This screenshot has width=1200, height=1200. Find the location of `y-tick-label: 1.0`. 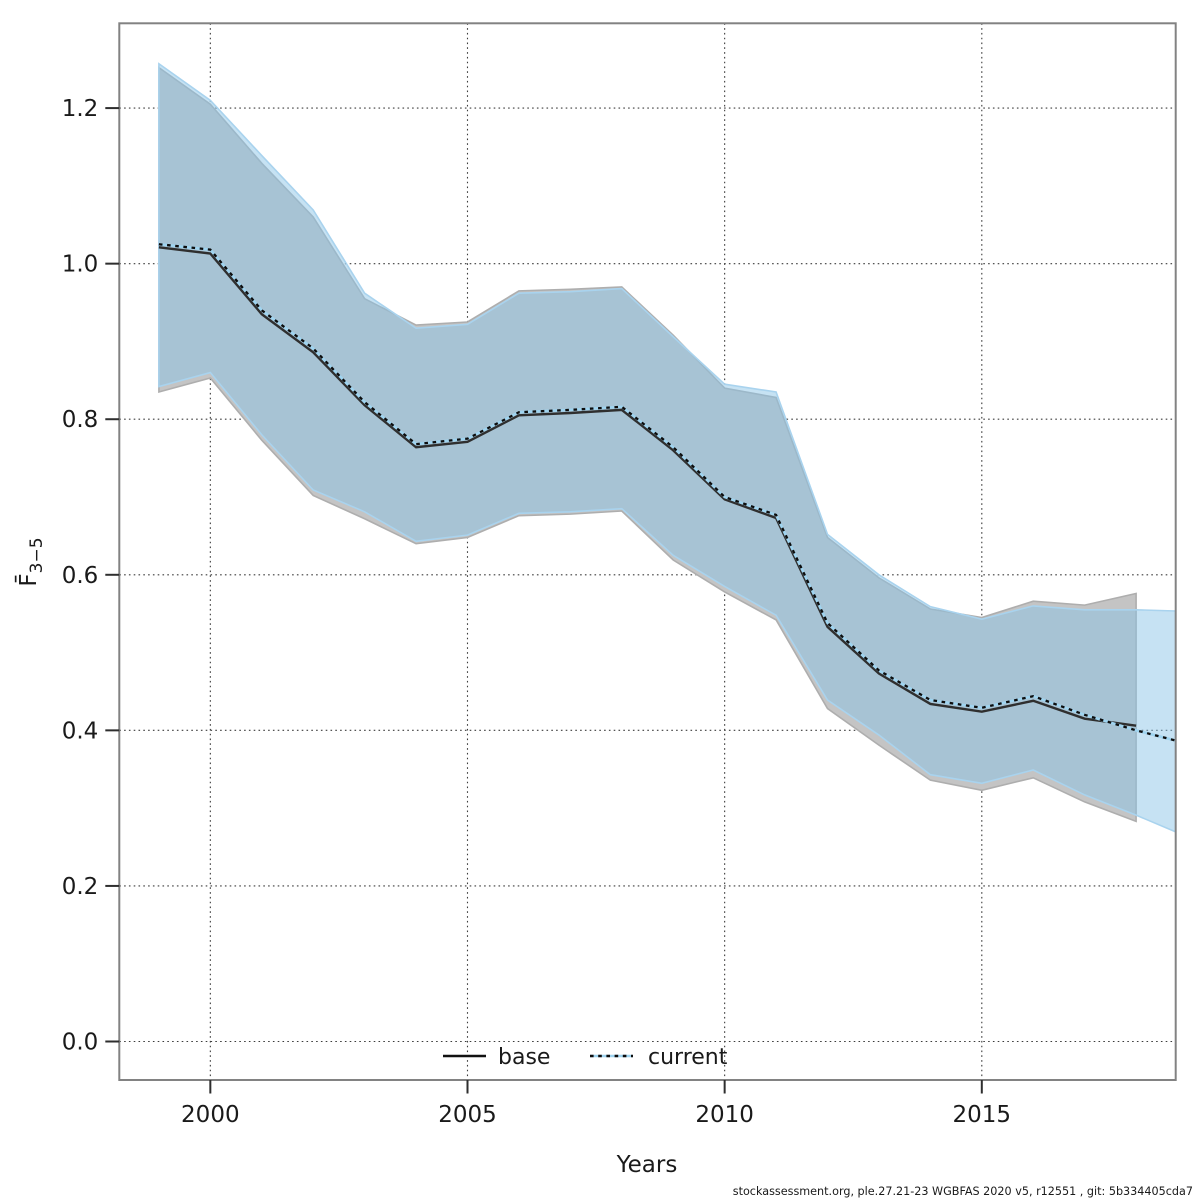

y-tick-label: 1.0 is located at coordinates (80, 265).